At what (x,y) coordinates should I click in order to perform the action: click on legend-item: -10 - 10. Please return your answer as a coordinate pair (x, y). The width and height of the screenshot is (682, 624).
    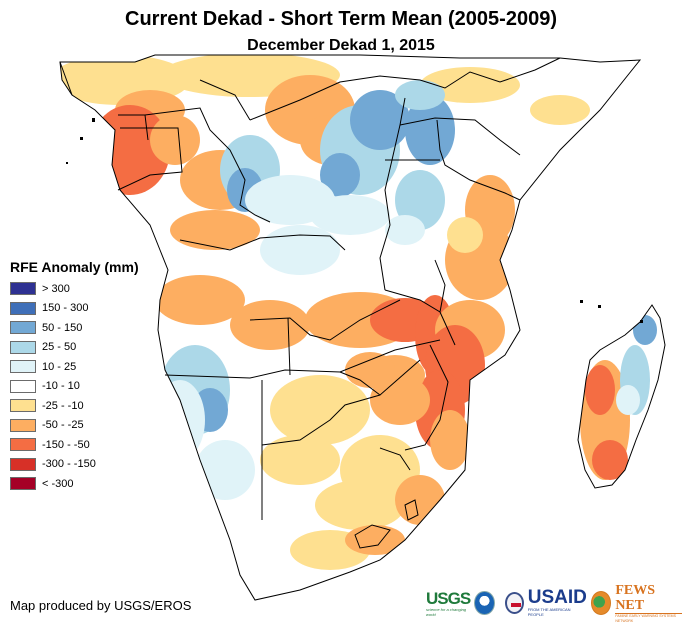
    Looking at the image, I should click on (74, 387).